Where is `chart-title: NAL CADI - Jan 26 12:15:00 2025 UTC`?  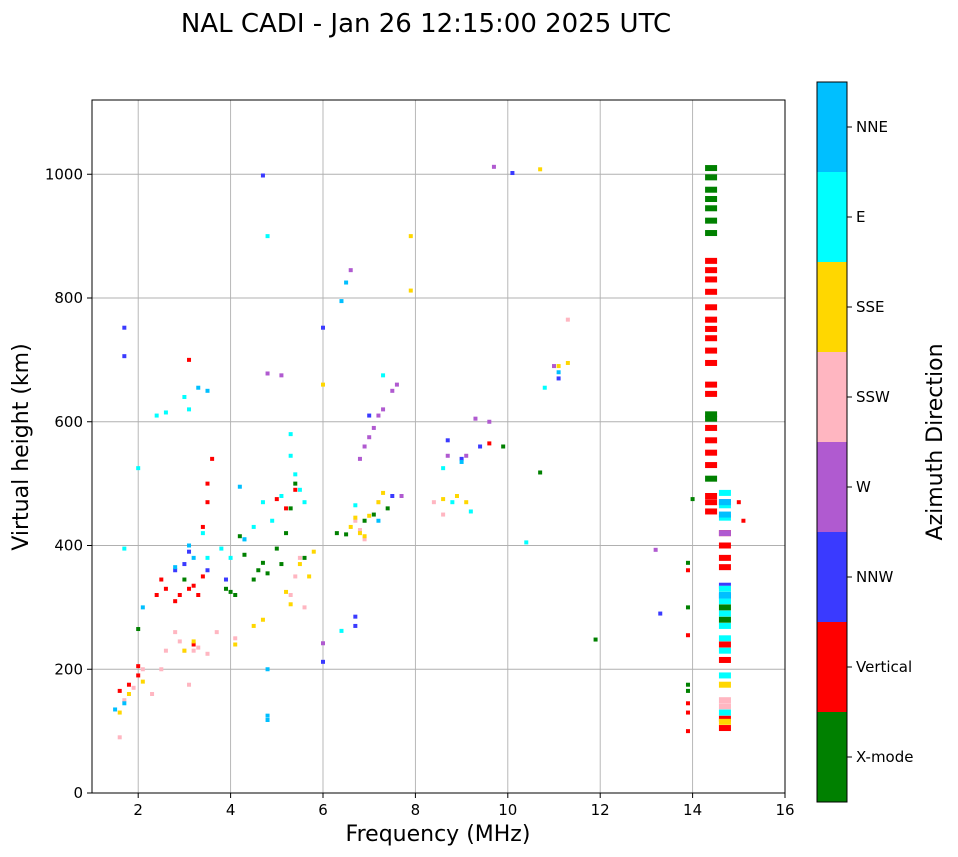
chart-title: NAL CADI - Jan 26 12:15:00 2025 UTC is located at coordinates (426, 24).